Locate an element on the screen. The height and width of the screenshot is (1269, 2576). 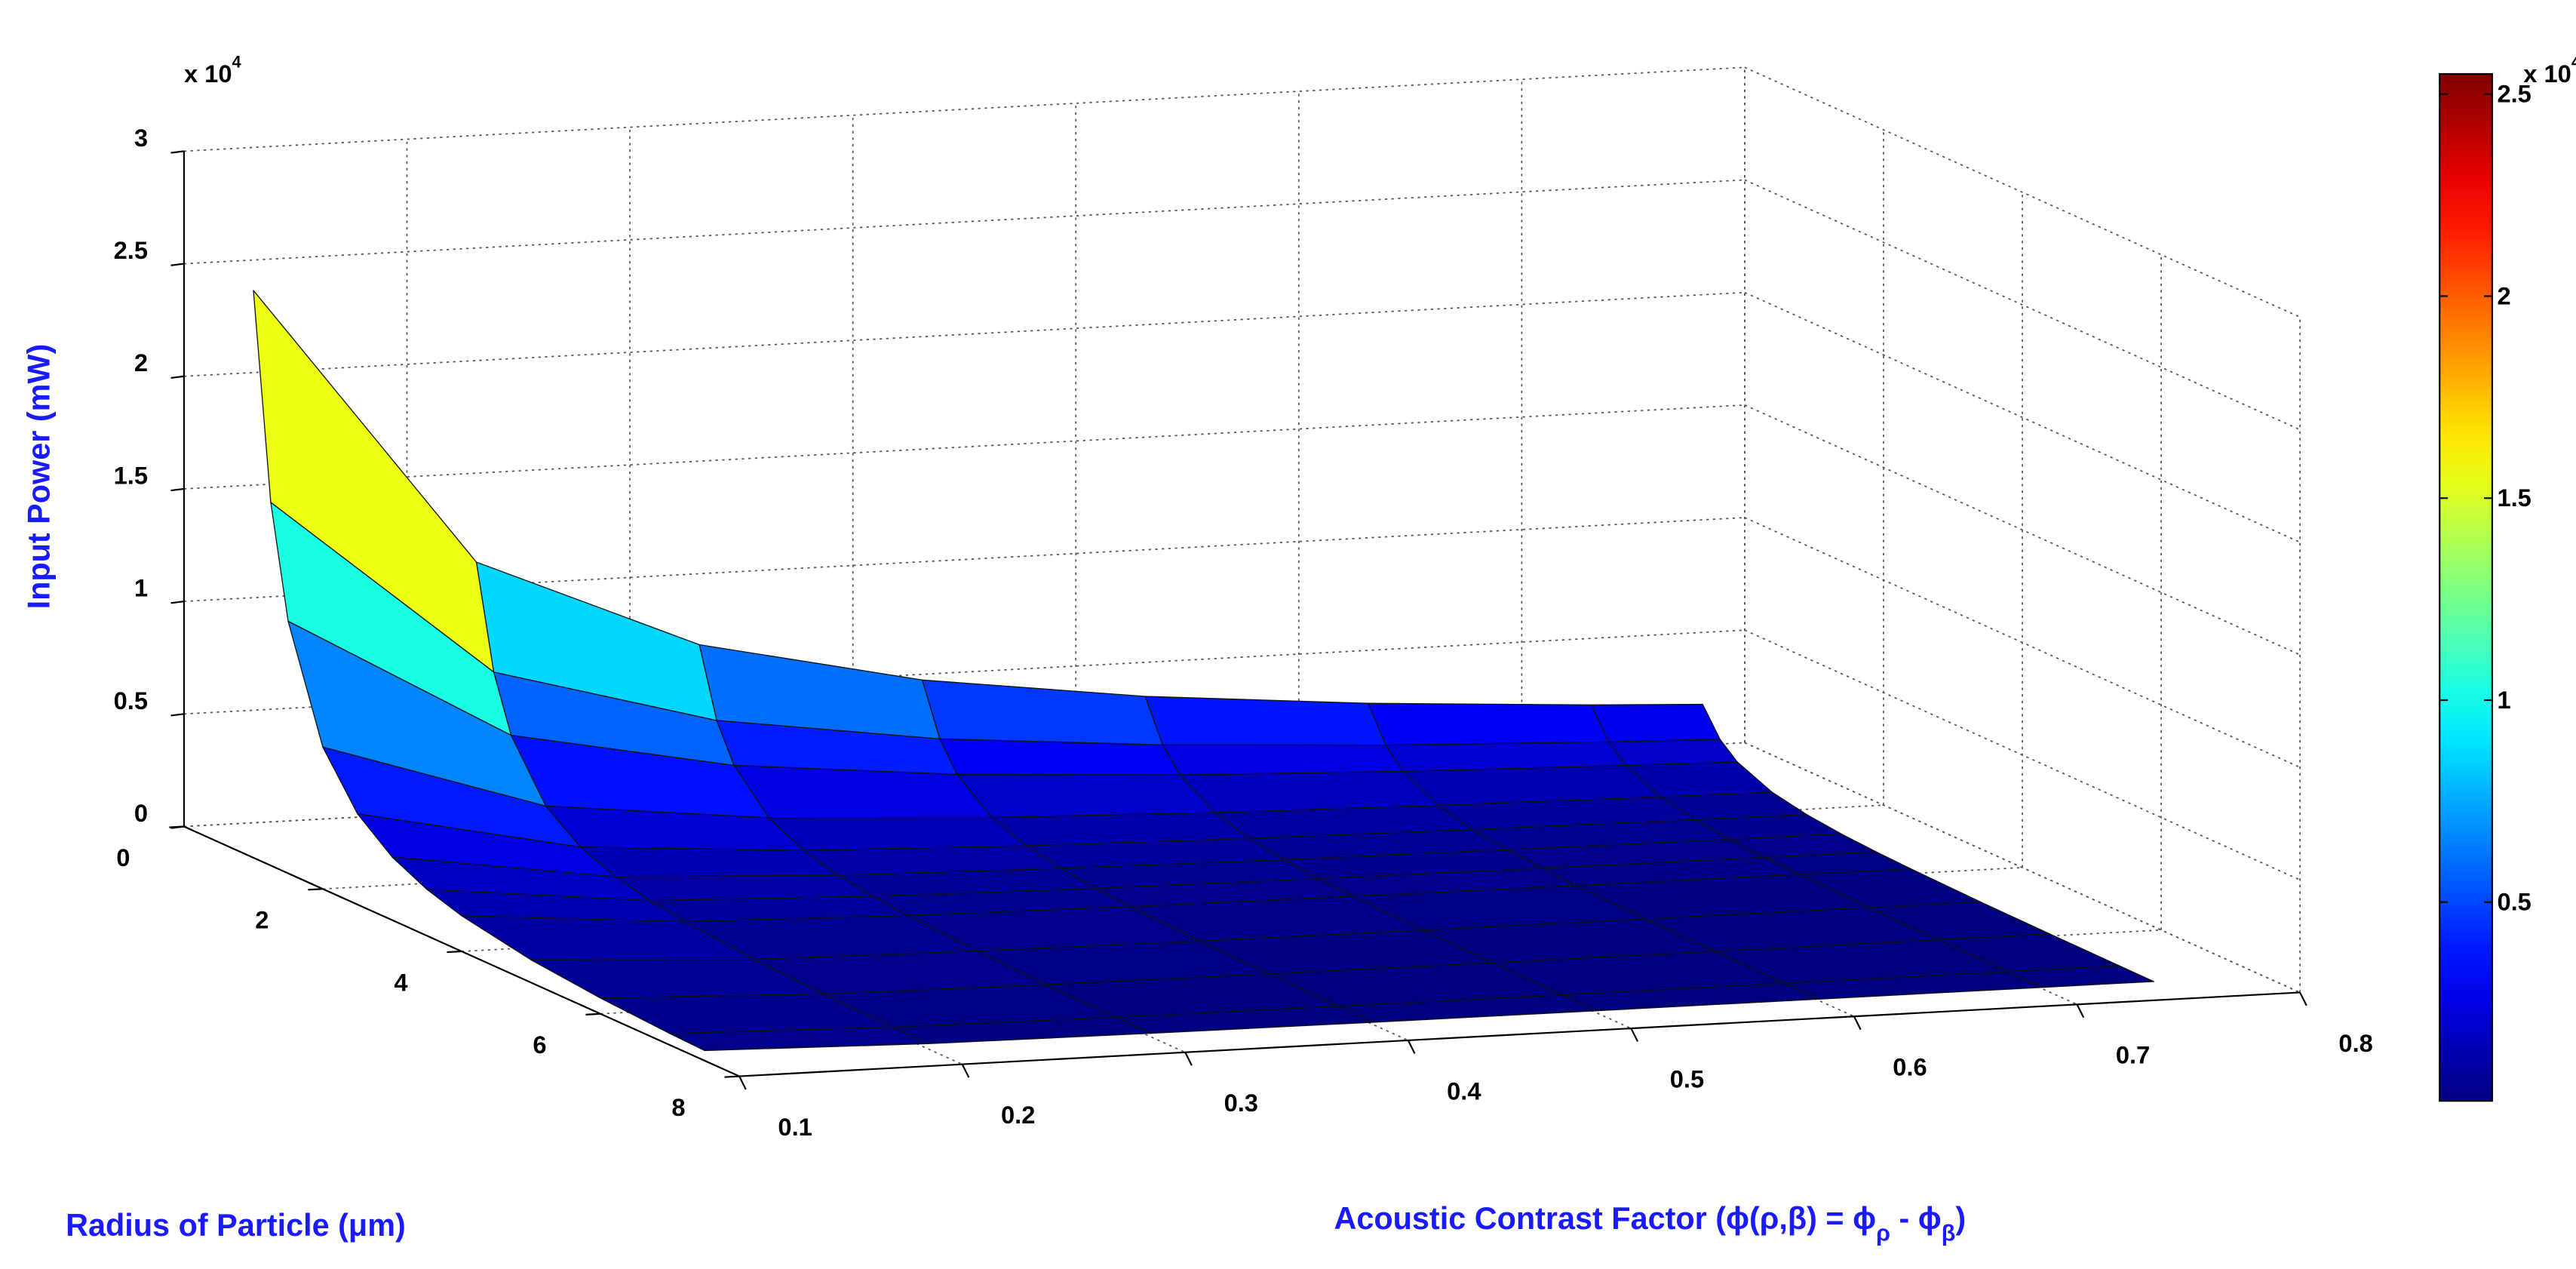
x-label-part: Acoustic Contrast Factor (ϕ(ρ,β) = ϕ is located at coordinates (1605, 1218).